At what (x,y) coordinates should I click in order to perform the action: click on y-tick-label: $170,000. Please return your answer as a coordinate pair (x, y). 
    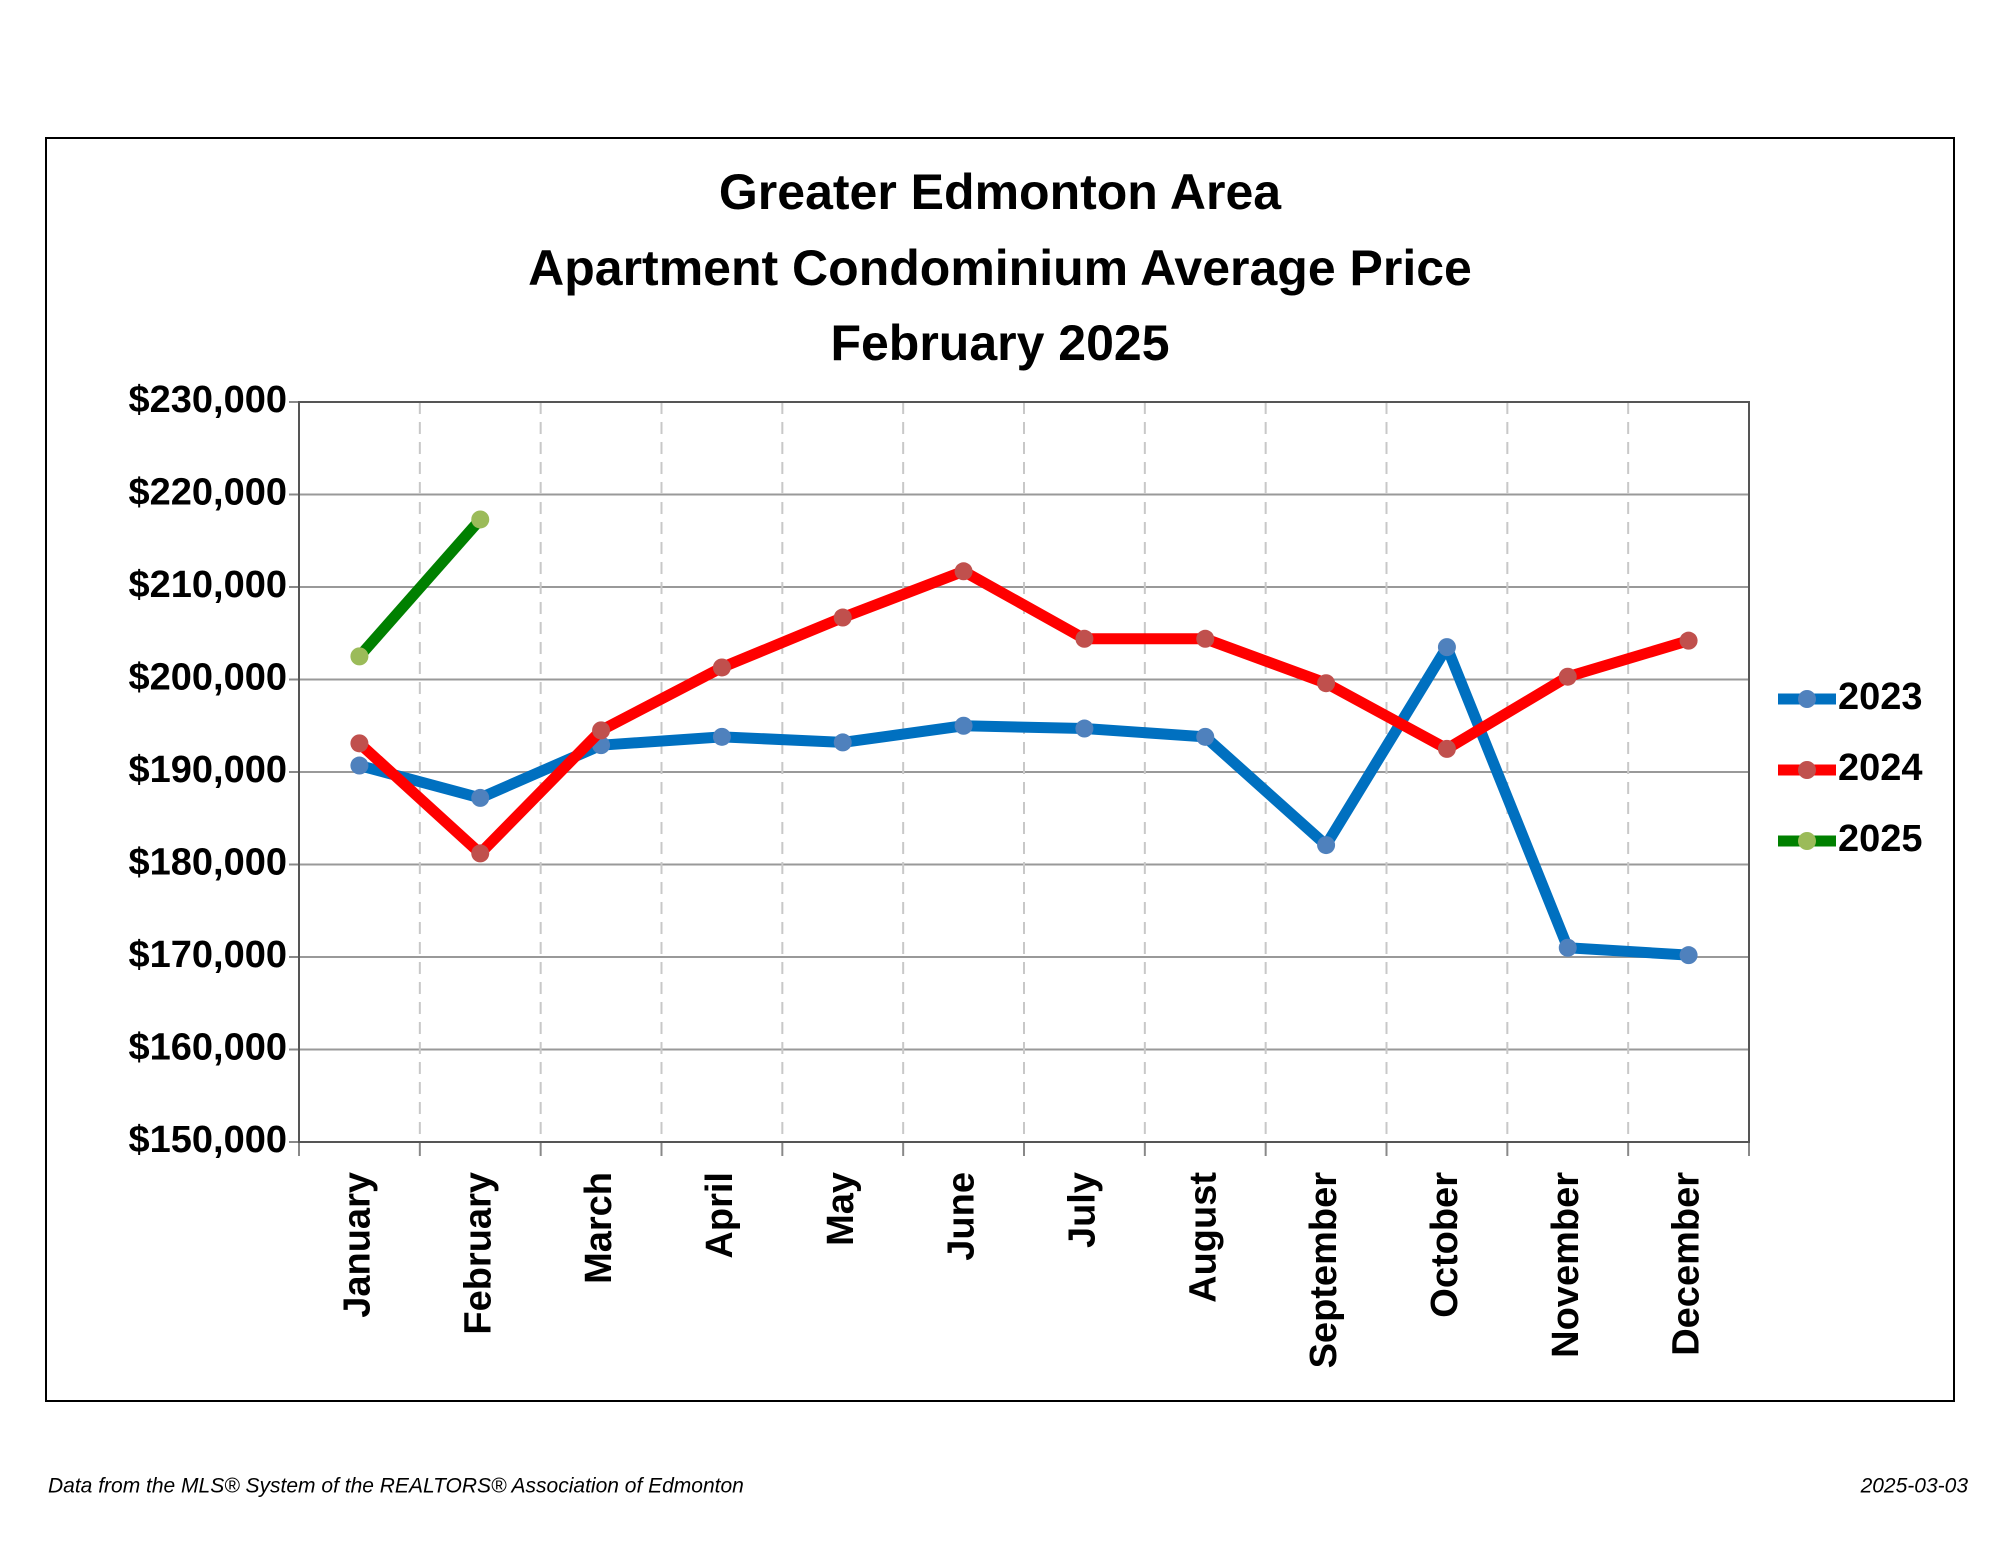
    Looking at the image, I should click on (208, 955).